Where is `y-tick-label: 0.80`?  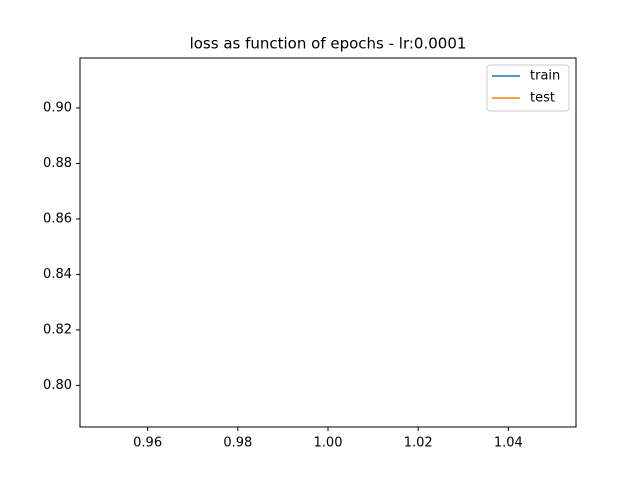 y-tick-label: 0.80 is located at coordinates (57, 385).